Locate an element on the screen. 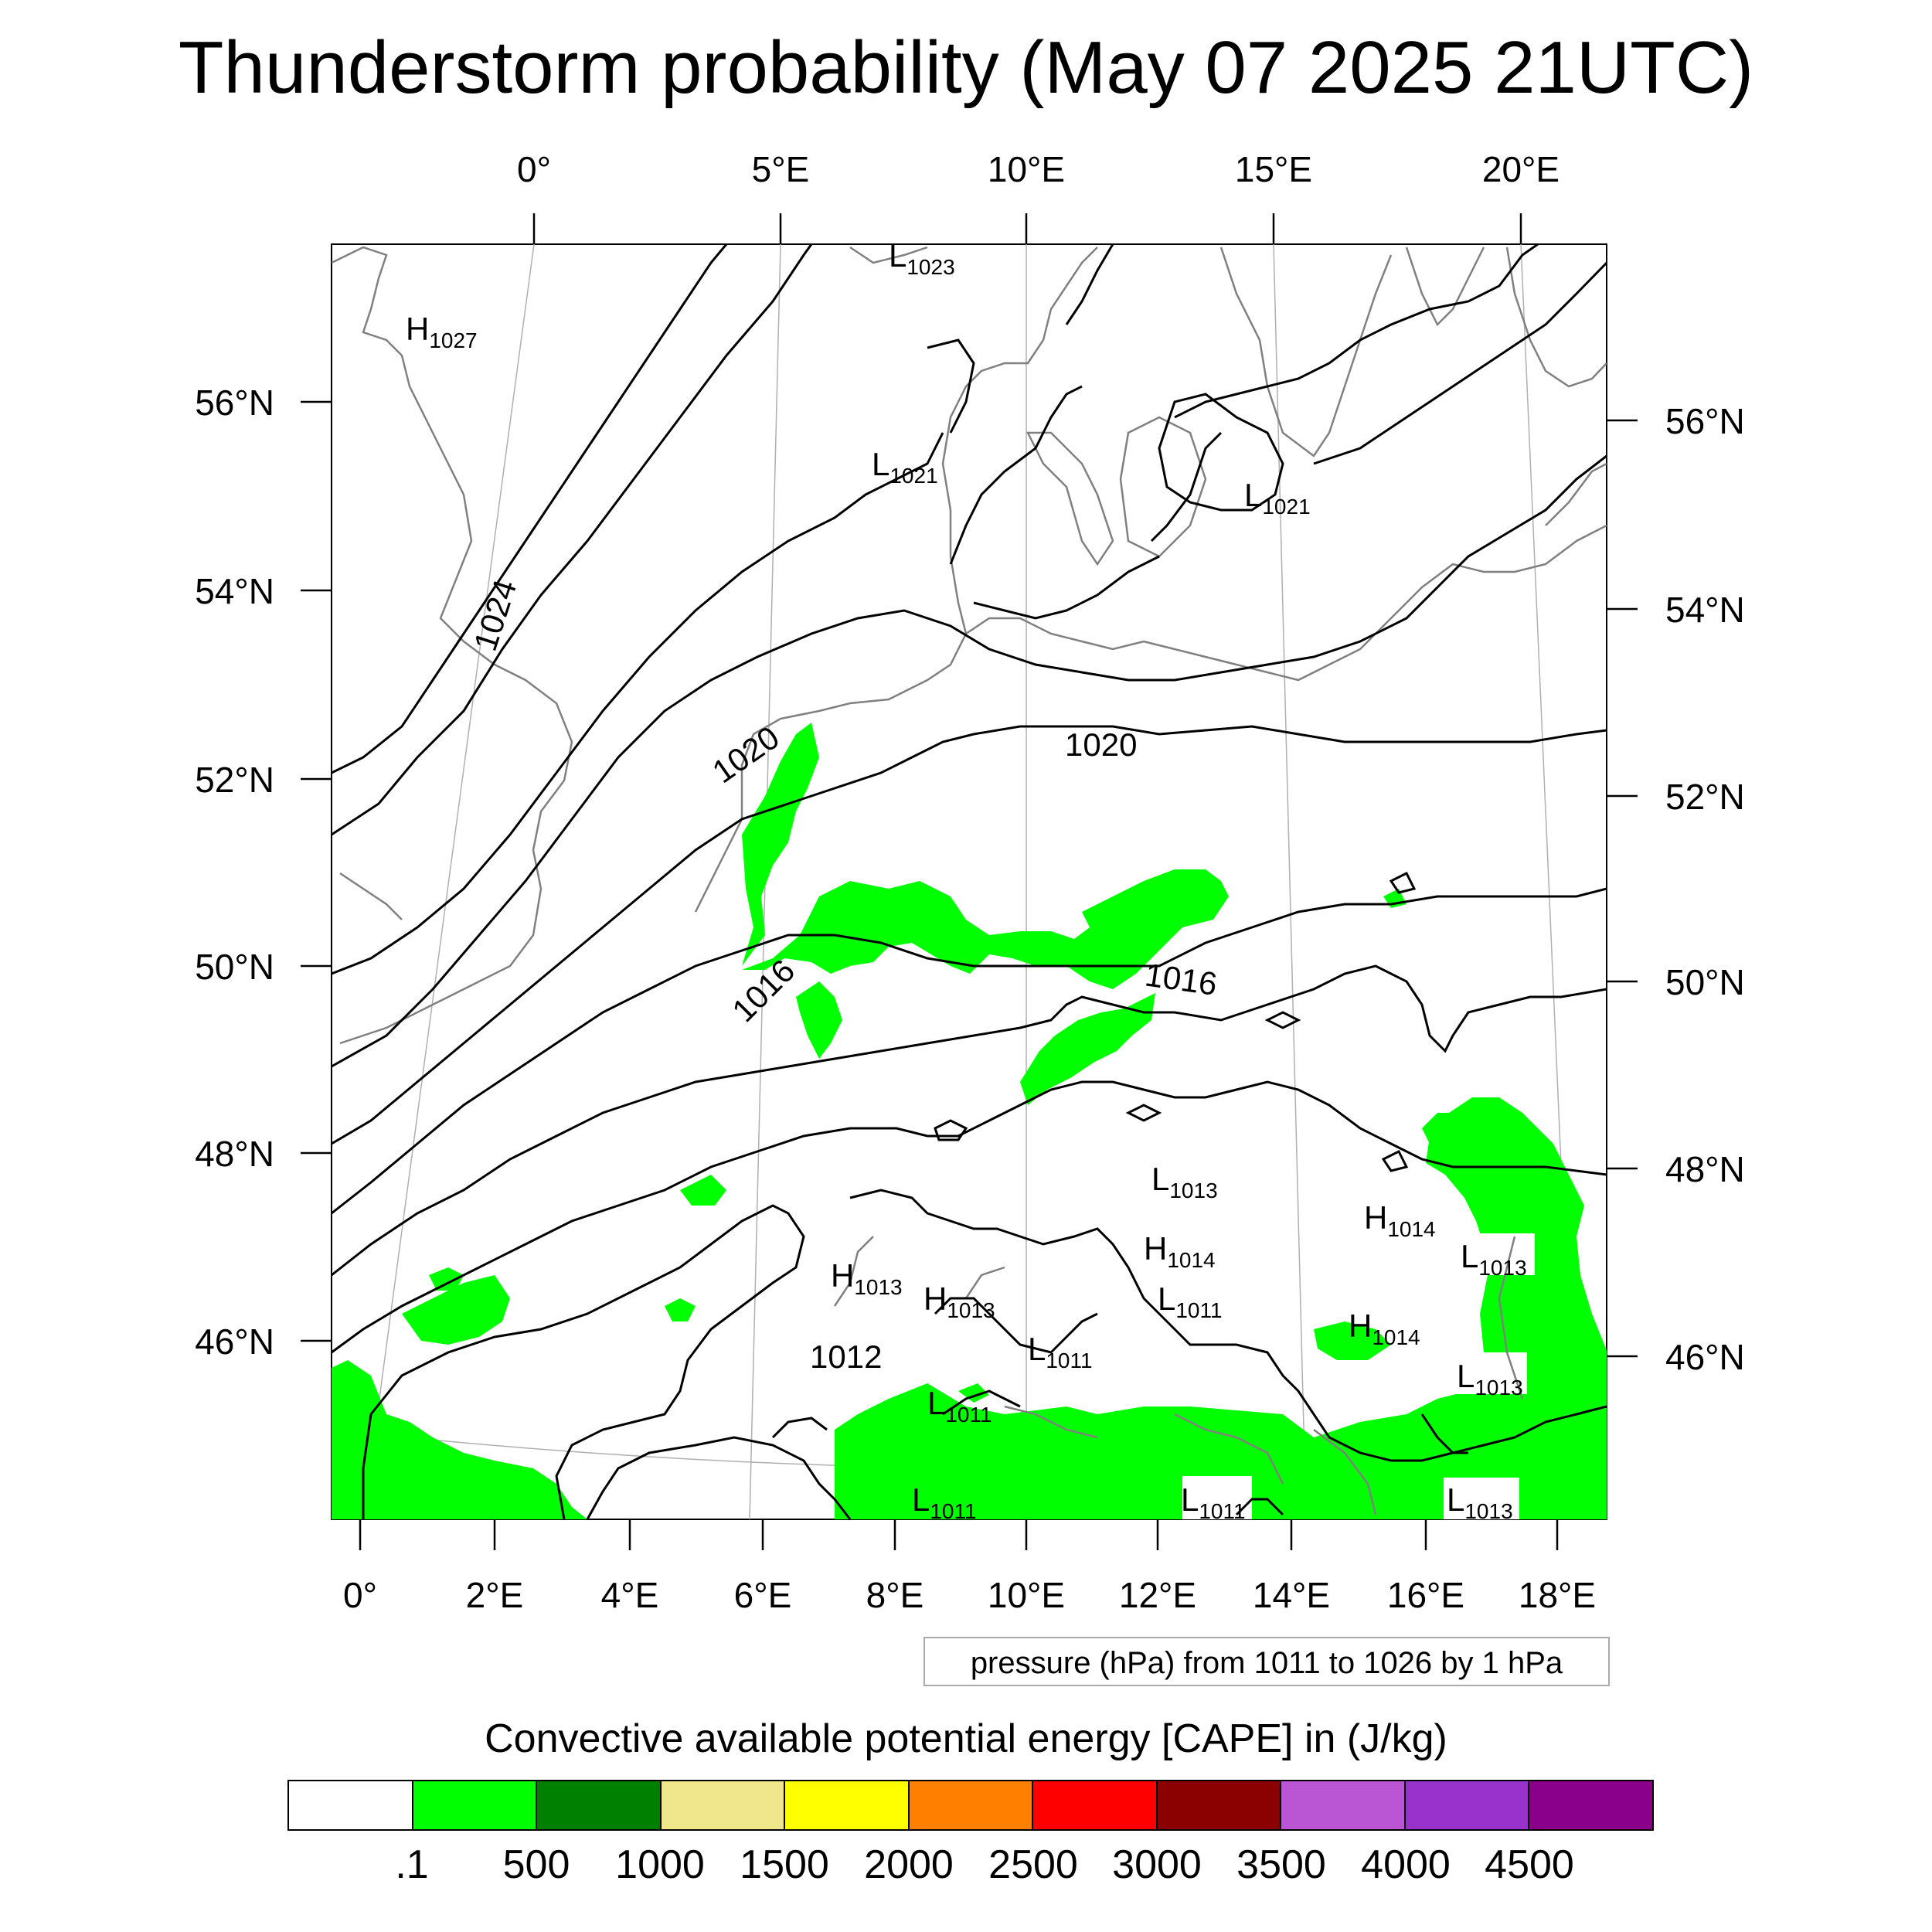  left-axis-label: 50°N is located at coordinates (235, 967).